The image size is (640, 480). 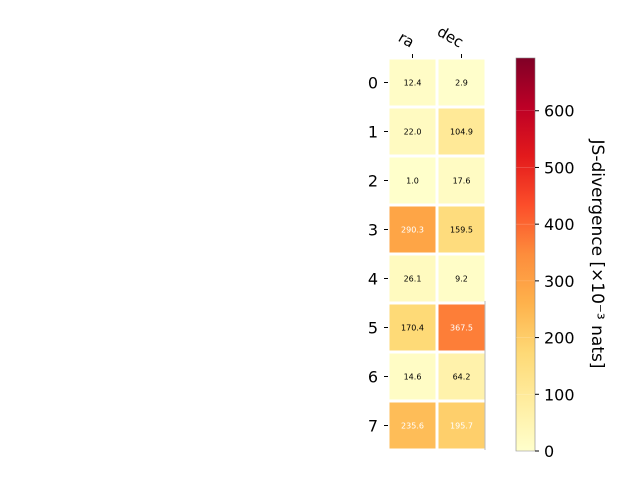 I want to click on y-tick-label: 4, so click(x=373, y=279).